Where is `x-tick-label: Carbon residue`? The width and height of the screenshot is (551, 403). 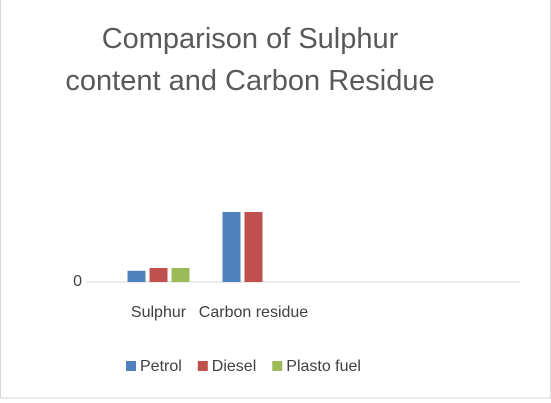 x-tick-label: Carbon residue is located at coordinates (254, 312).